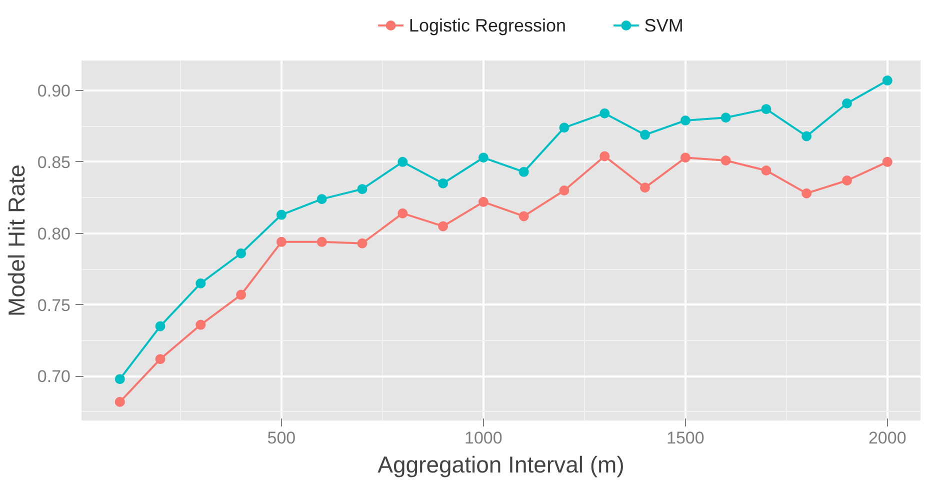 The height and width of the screenshot is (488, 931). What do you see at coordinates (487, 26) in the screenshot?
I see `legend-label: Logistic Regression` at bounding box center [487, 26].